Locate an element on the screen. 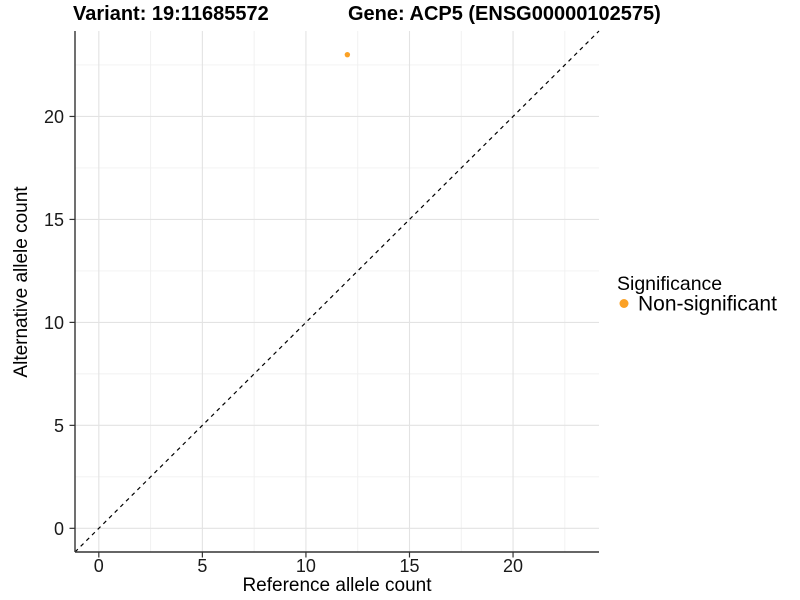 Image resolution: width=800 pixels, height=600 pixels. legend-item-label: Non-significant is located at coordinates (707, 304).